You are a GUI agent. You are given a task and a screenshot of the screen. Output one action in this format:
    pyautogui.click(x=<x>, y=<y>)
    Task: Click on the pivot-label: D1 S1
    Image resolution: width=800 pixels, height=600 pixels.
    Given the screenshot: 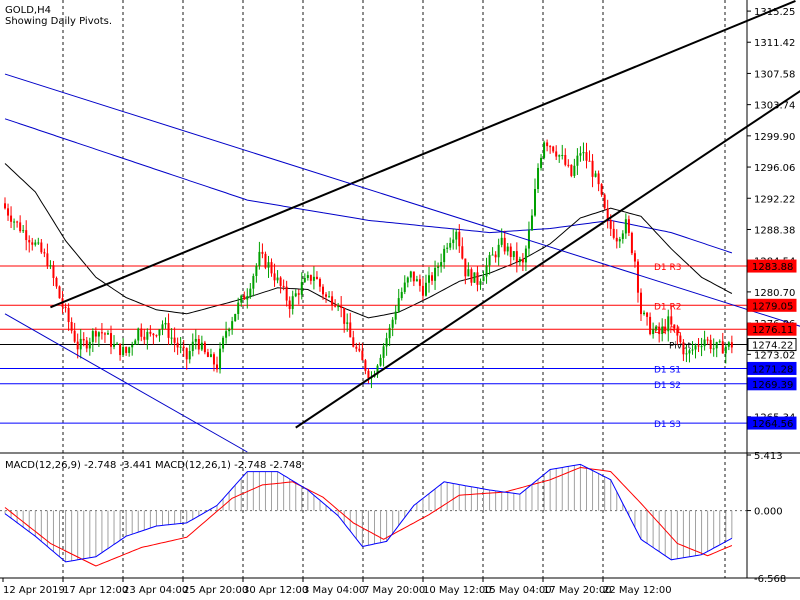 What is the action you would take?
    pyautogui.click(x=667, y=370)
    